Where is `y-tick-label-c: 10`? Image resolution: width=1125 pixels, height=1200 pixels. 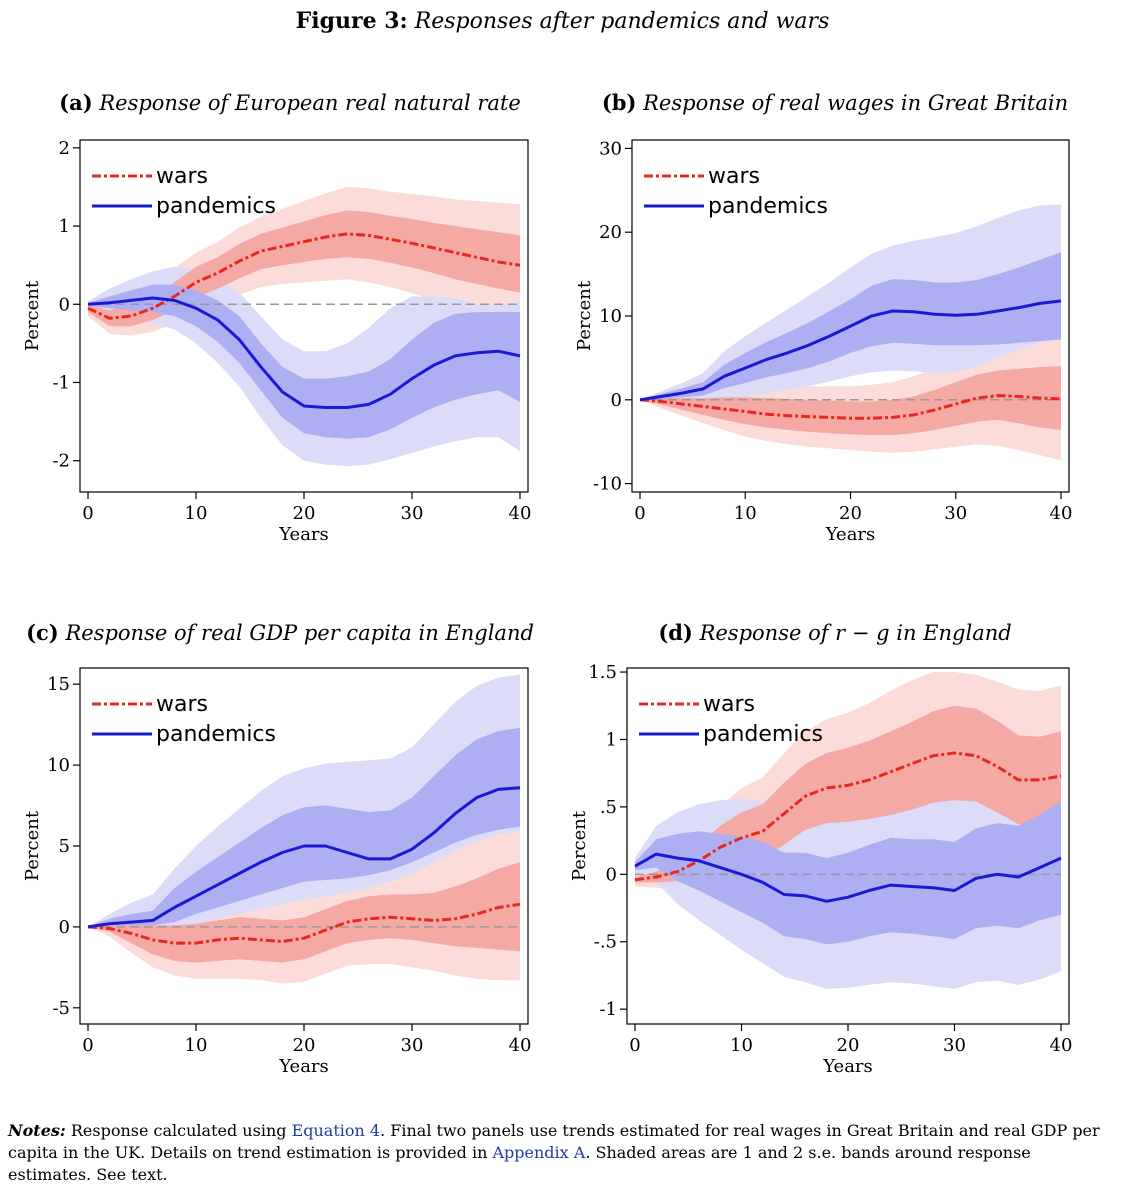
y-tick-label-c: 10 is located at coordinates (58, 765).